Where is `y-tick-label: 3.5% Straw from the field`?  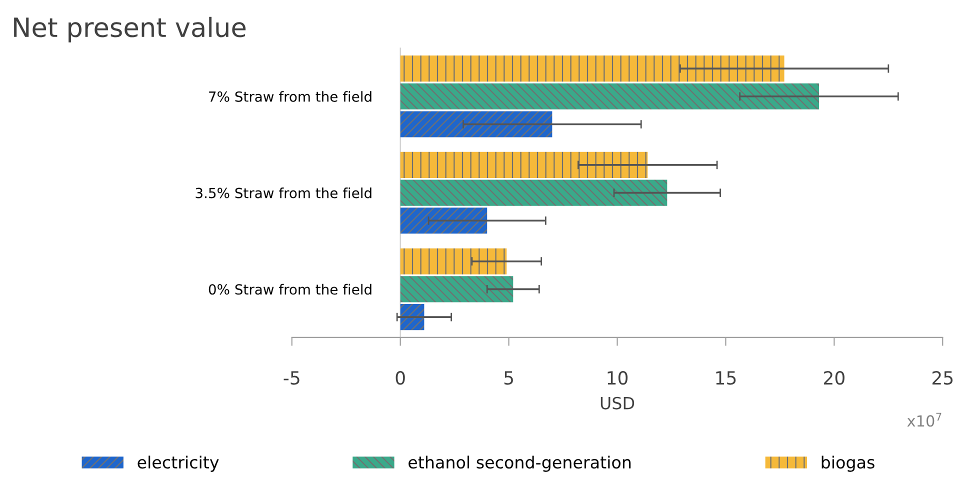
y-tick-label: 3.5% Straw from the field is located at coordinates (284, 193).